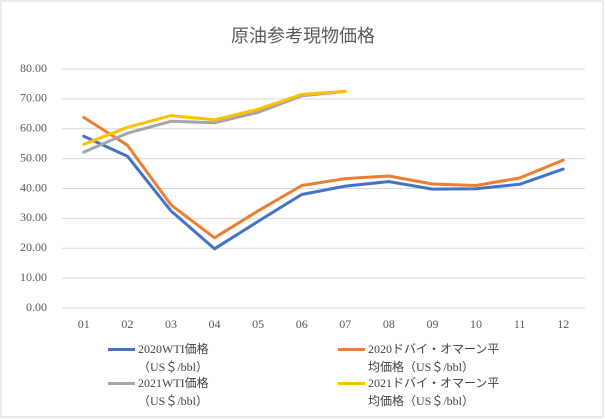  What do you see at coordinates (33, 157) in the screenshot?
I see `y-tick-label: 50.00` at bounding box center [33, 157].